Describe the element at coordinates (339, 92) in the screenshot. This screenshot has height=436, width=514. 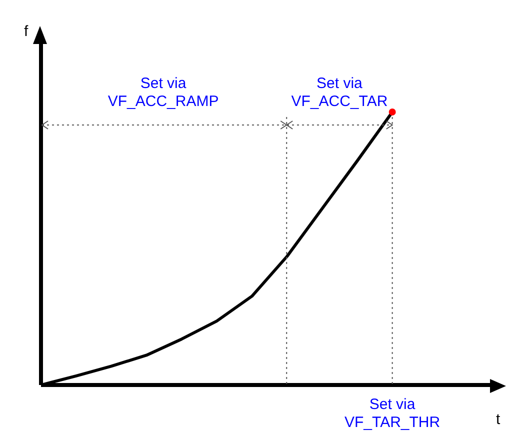
I see `text: Set via VF_ACC_TAR` at that location.